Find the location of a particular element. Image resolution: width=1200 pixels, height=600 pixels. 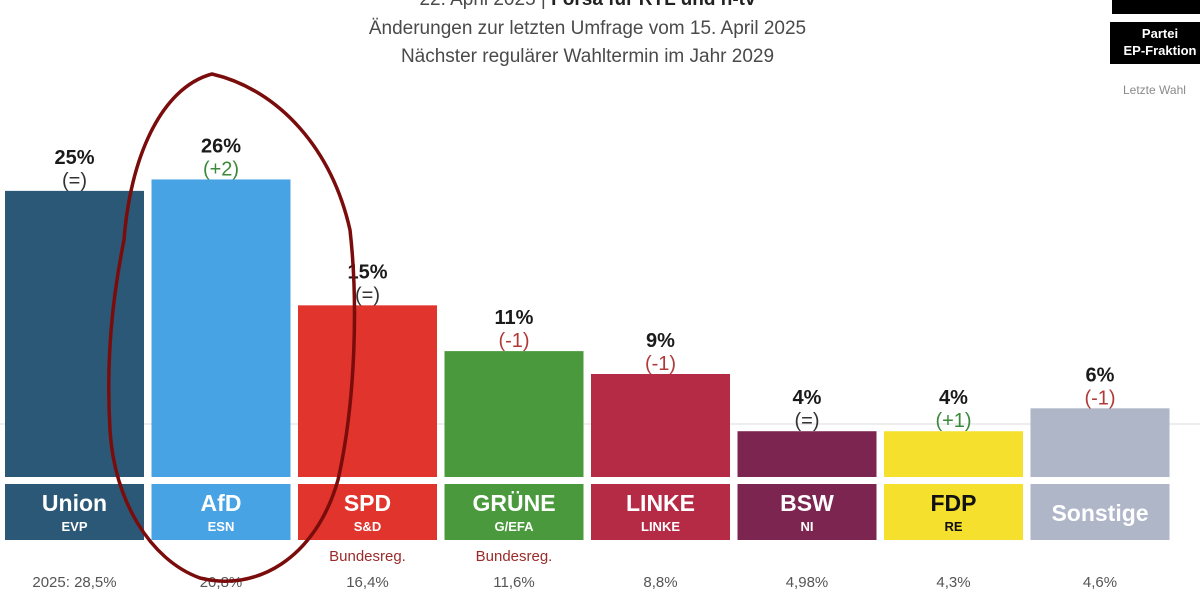

legend-party: Partei is located at coordinates (1160, 33).